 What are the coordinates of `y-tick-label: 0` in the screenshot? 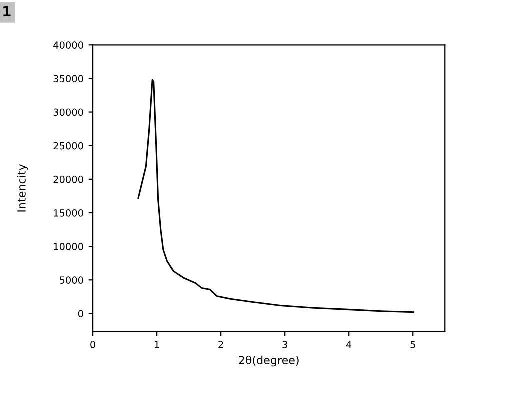 It's located at (81, 314).